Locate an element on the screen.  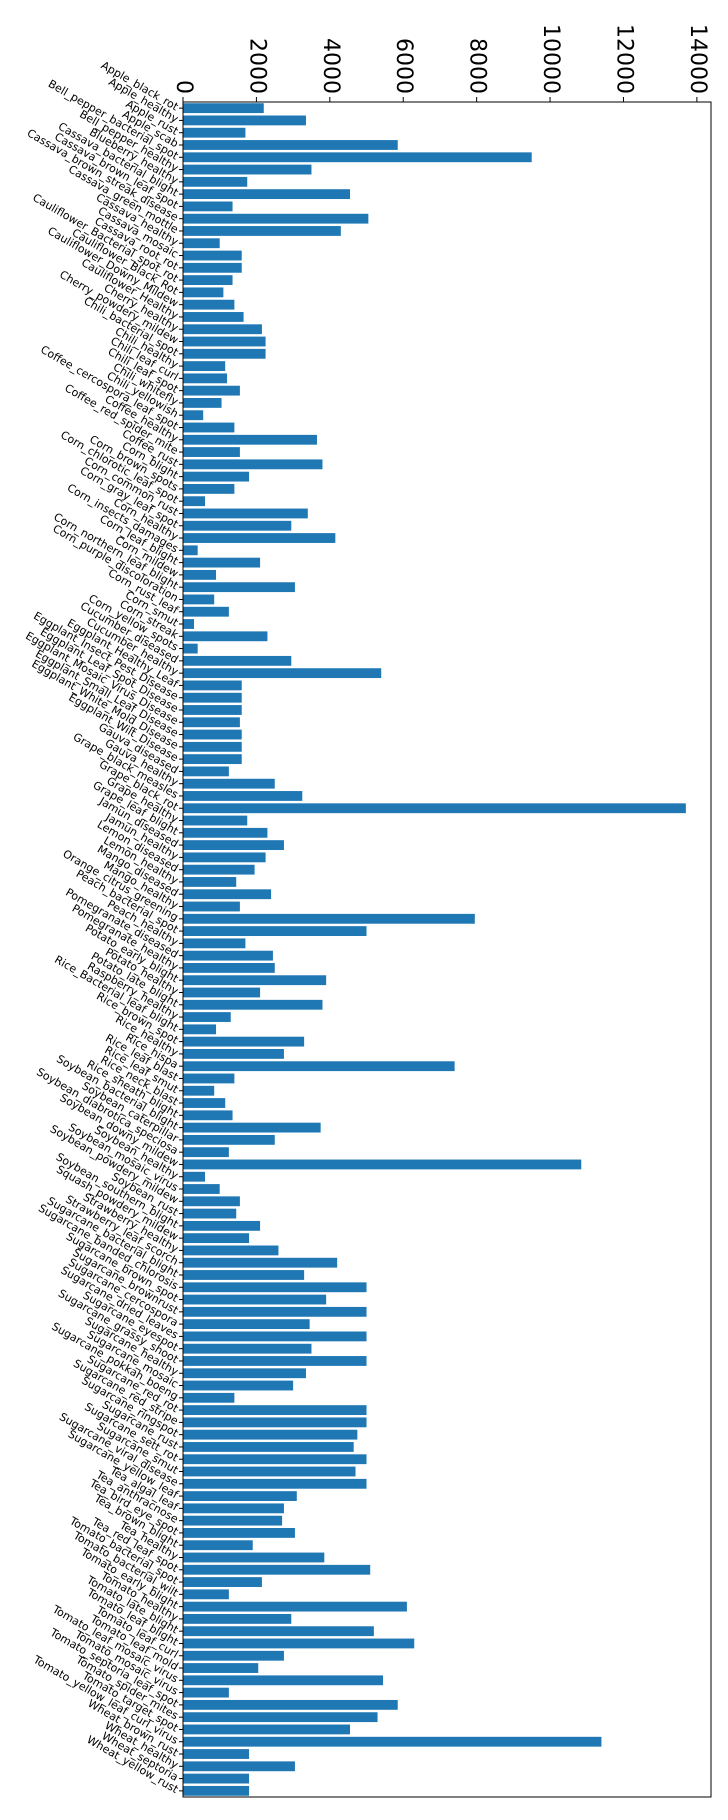
x-tick-label: 0 is located at coordinates (183, 87).